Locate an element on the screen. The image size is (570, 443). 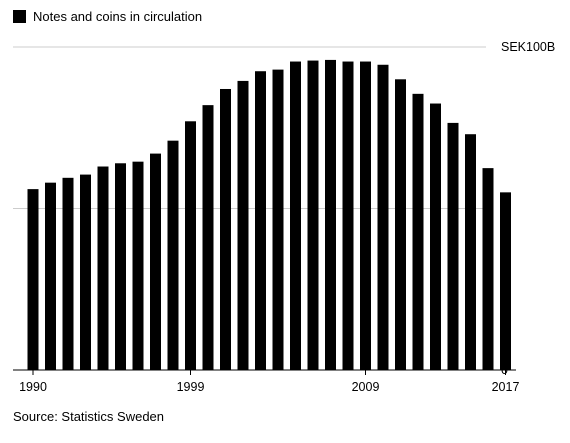
bar-2011 is located at coordinates (400, 225).